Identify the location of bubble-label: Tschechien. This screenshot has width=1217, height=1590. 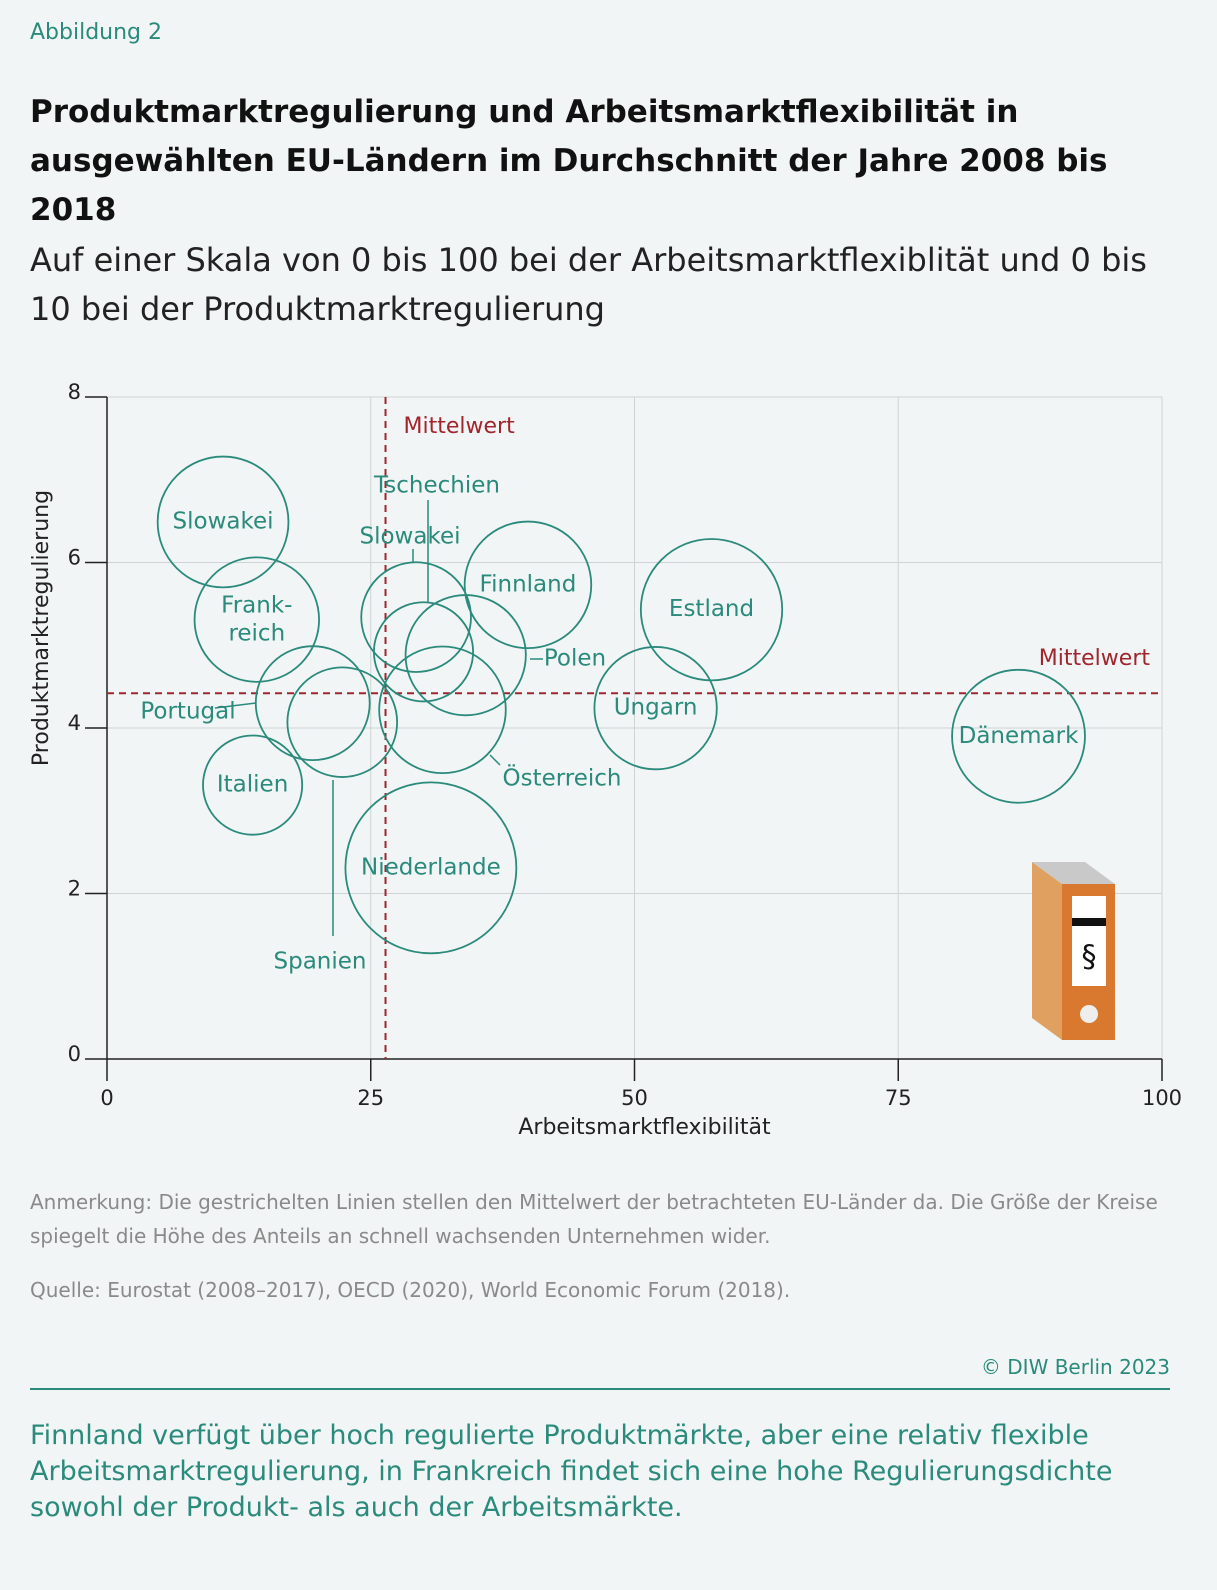
(436, 486).